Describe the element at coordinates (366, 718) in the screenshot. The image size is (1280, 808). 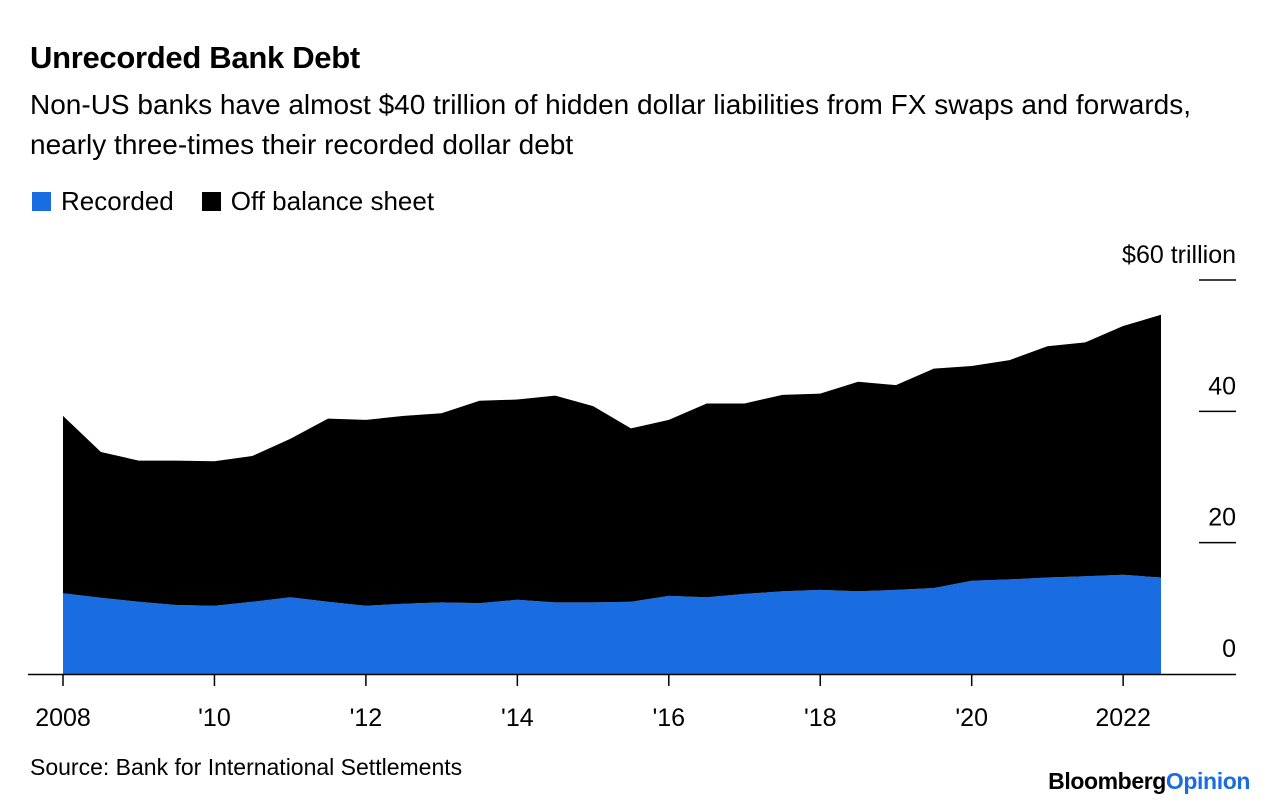
I see `x-tick-label-2012: '12` at that location.